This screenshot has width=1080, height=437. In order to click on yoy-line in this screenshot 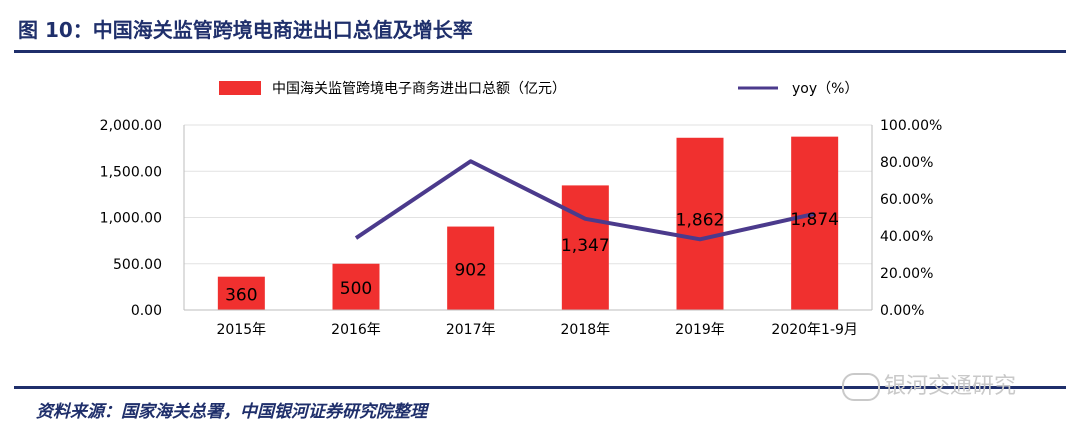, I will do `click(585, 200)`.